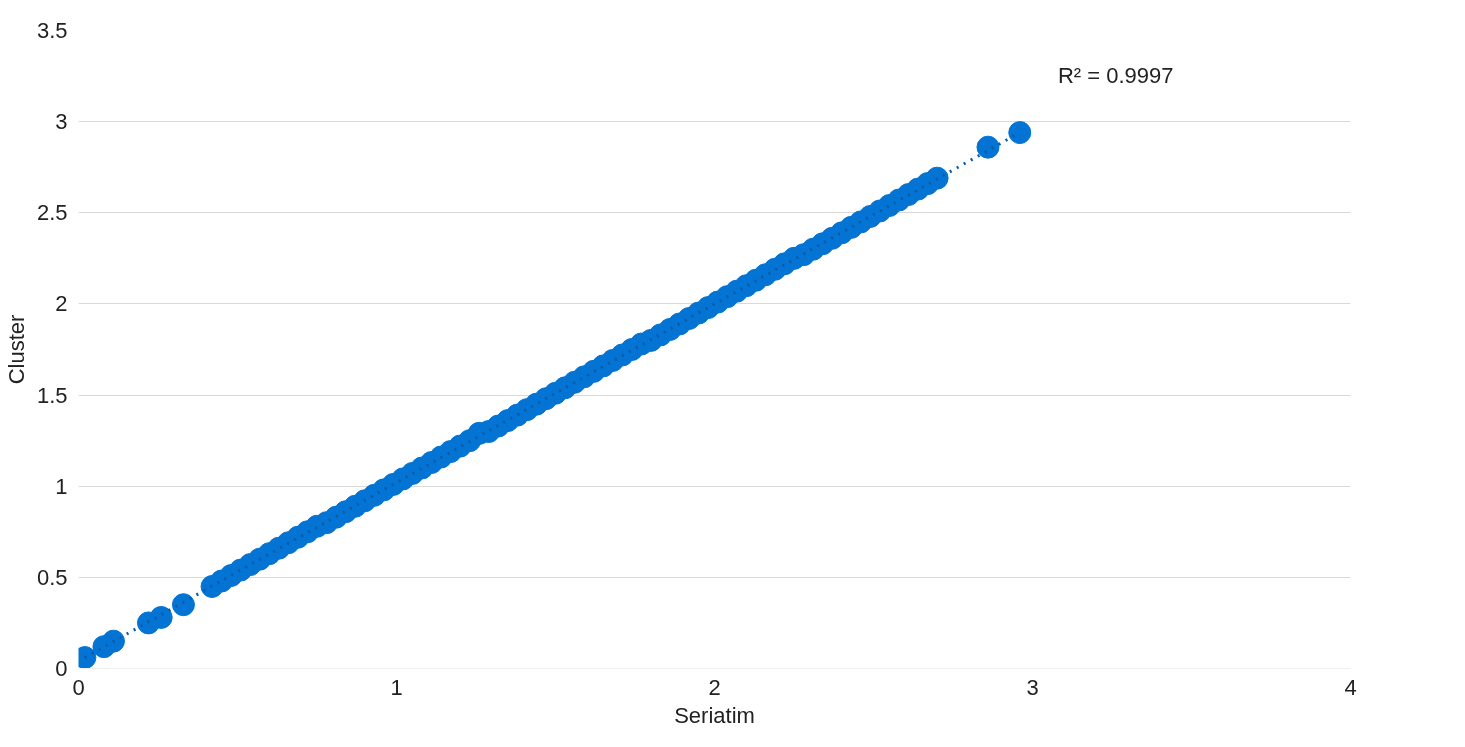  I want to click on annotation: R² = 0.9997, so click(1115, 75).